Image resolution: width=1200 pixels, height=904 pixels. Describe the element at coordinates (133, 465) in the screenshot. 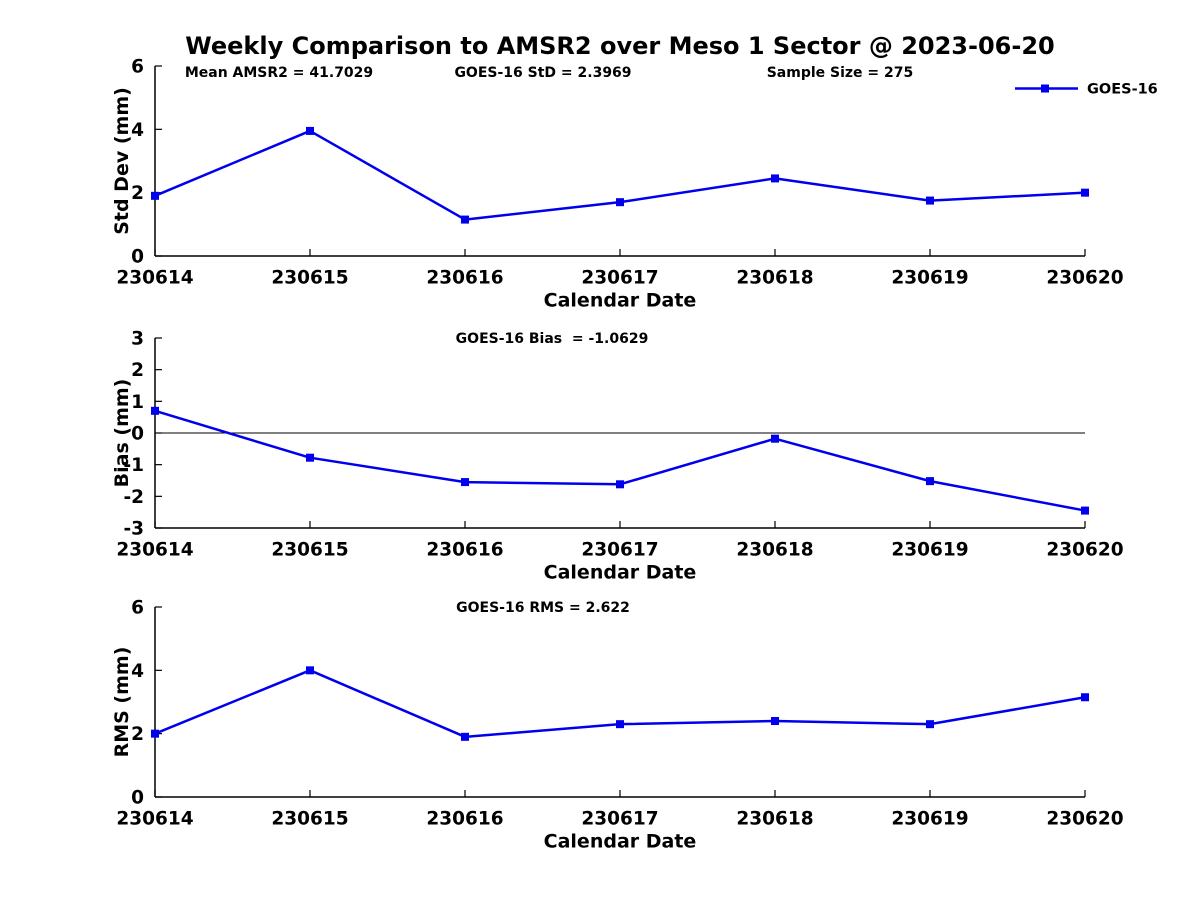

I see `y-tick-label: -1` at that location.